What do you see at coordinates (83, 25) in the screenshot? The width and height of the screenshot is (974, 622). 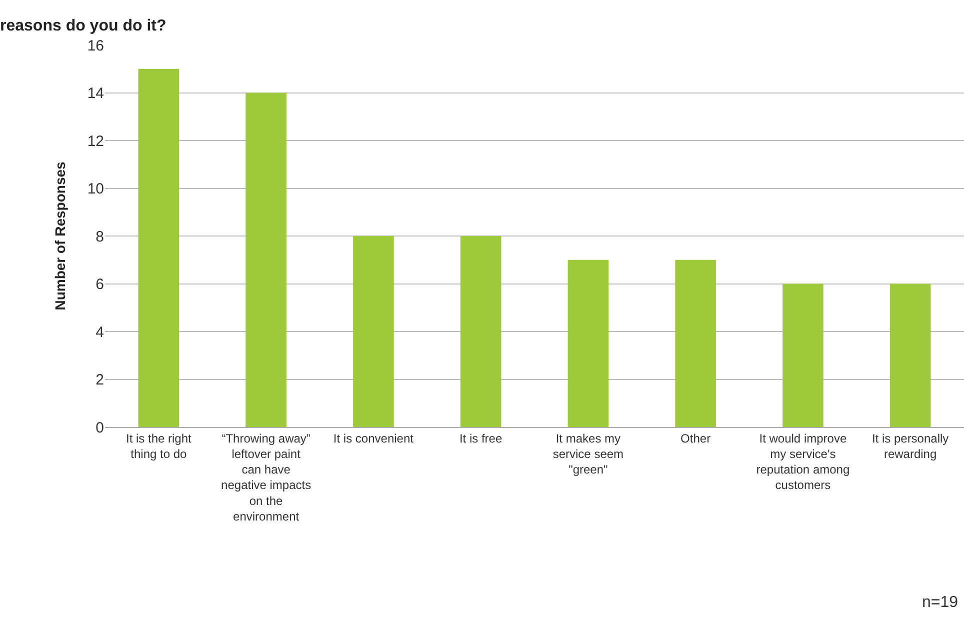 I see `chart-title: reasons do you do it?` at bounding box center [83, 25].